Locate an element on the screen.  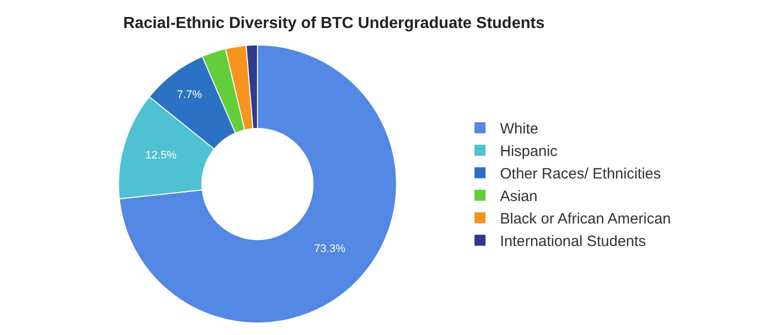
legend-label: Asian is located at coordinates (519, 197).